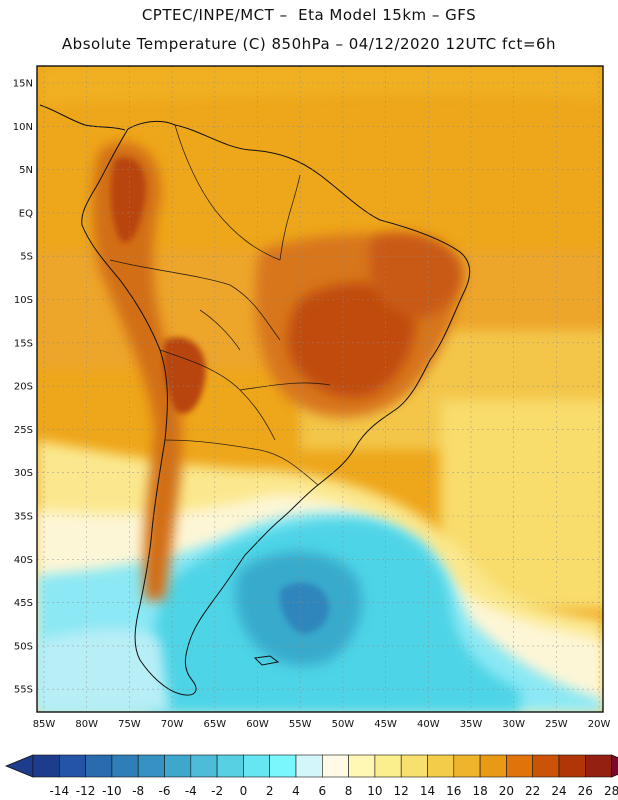  I want to click on lat-label: 5S, so click(26, 257).